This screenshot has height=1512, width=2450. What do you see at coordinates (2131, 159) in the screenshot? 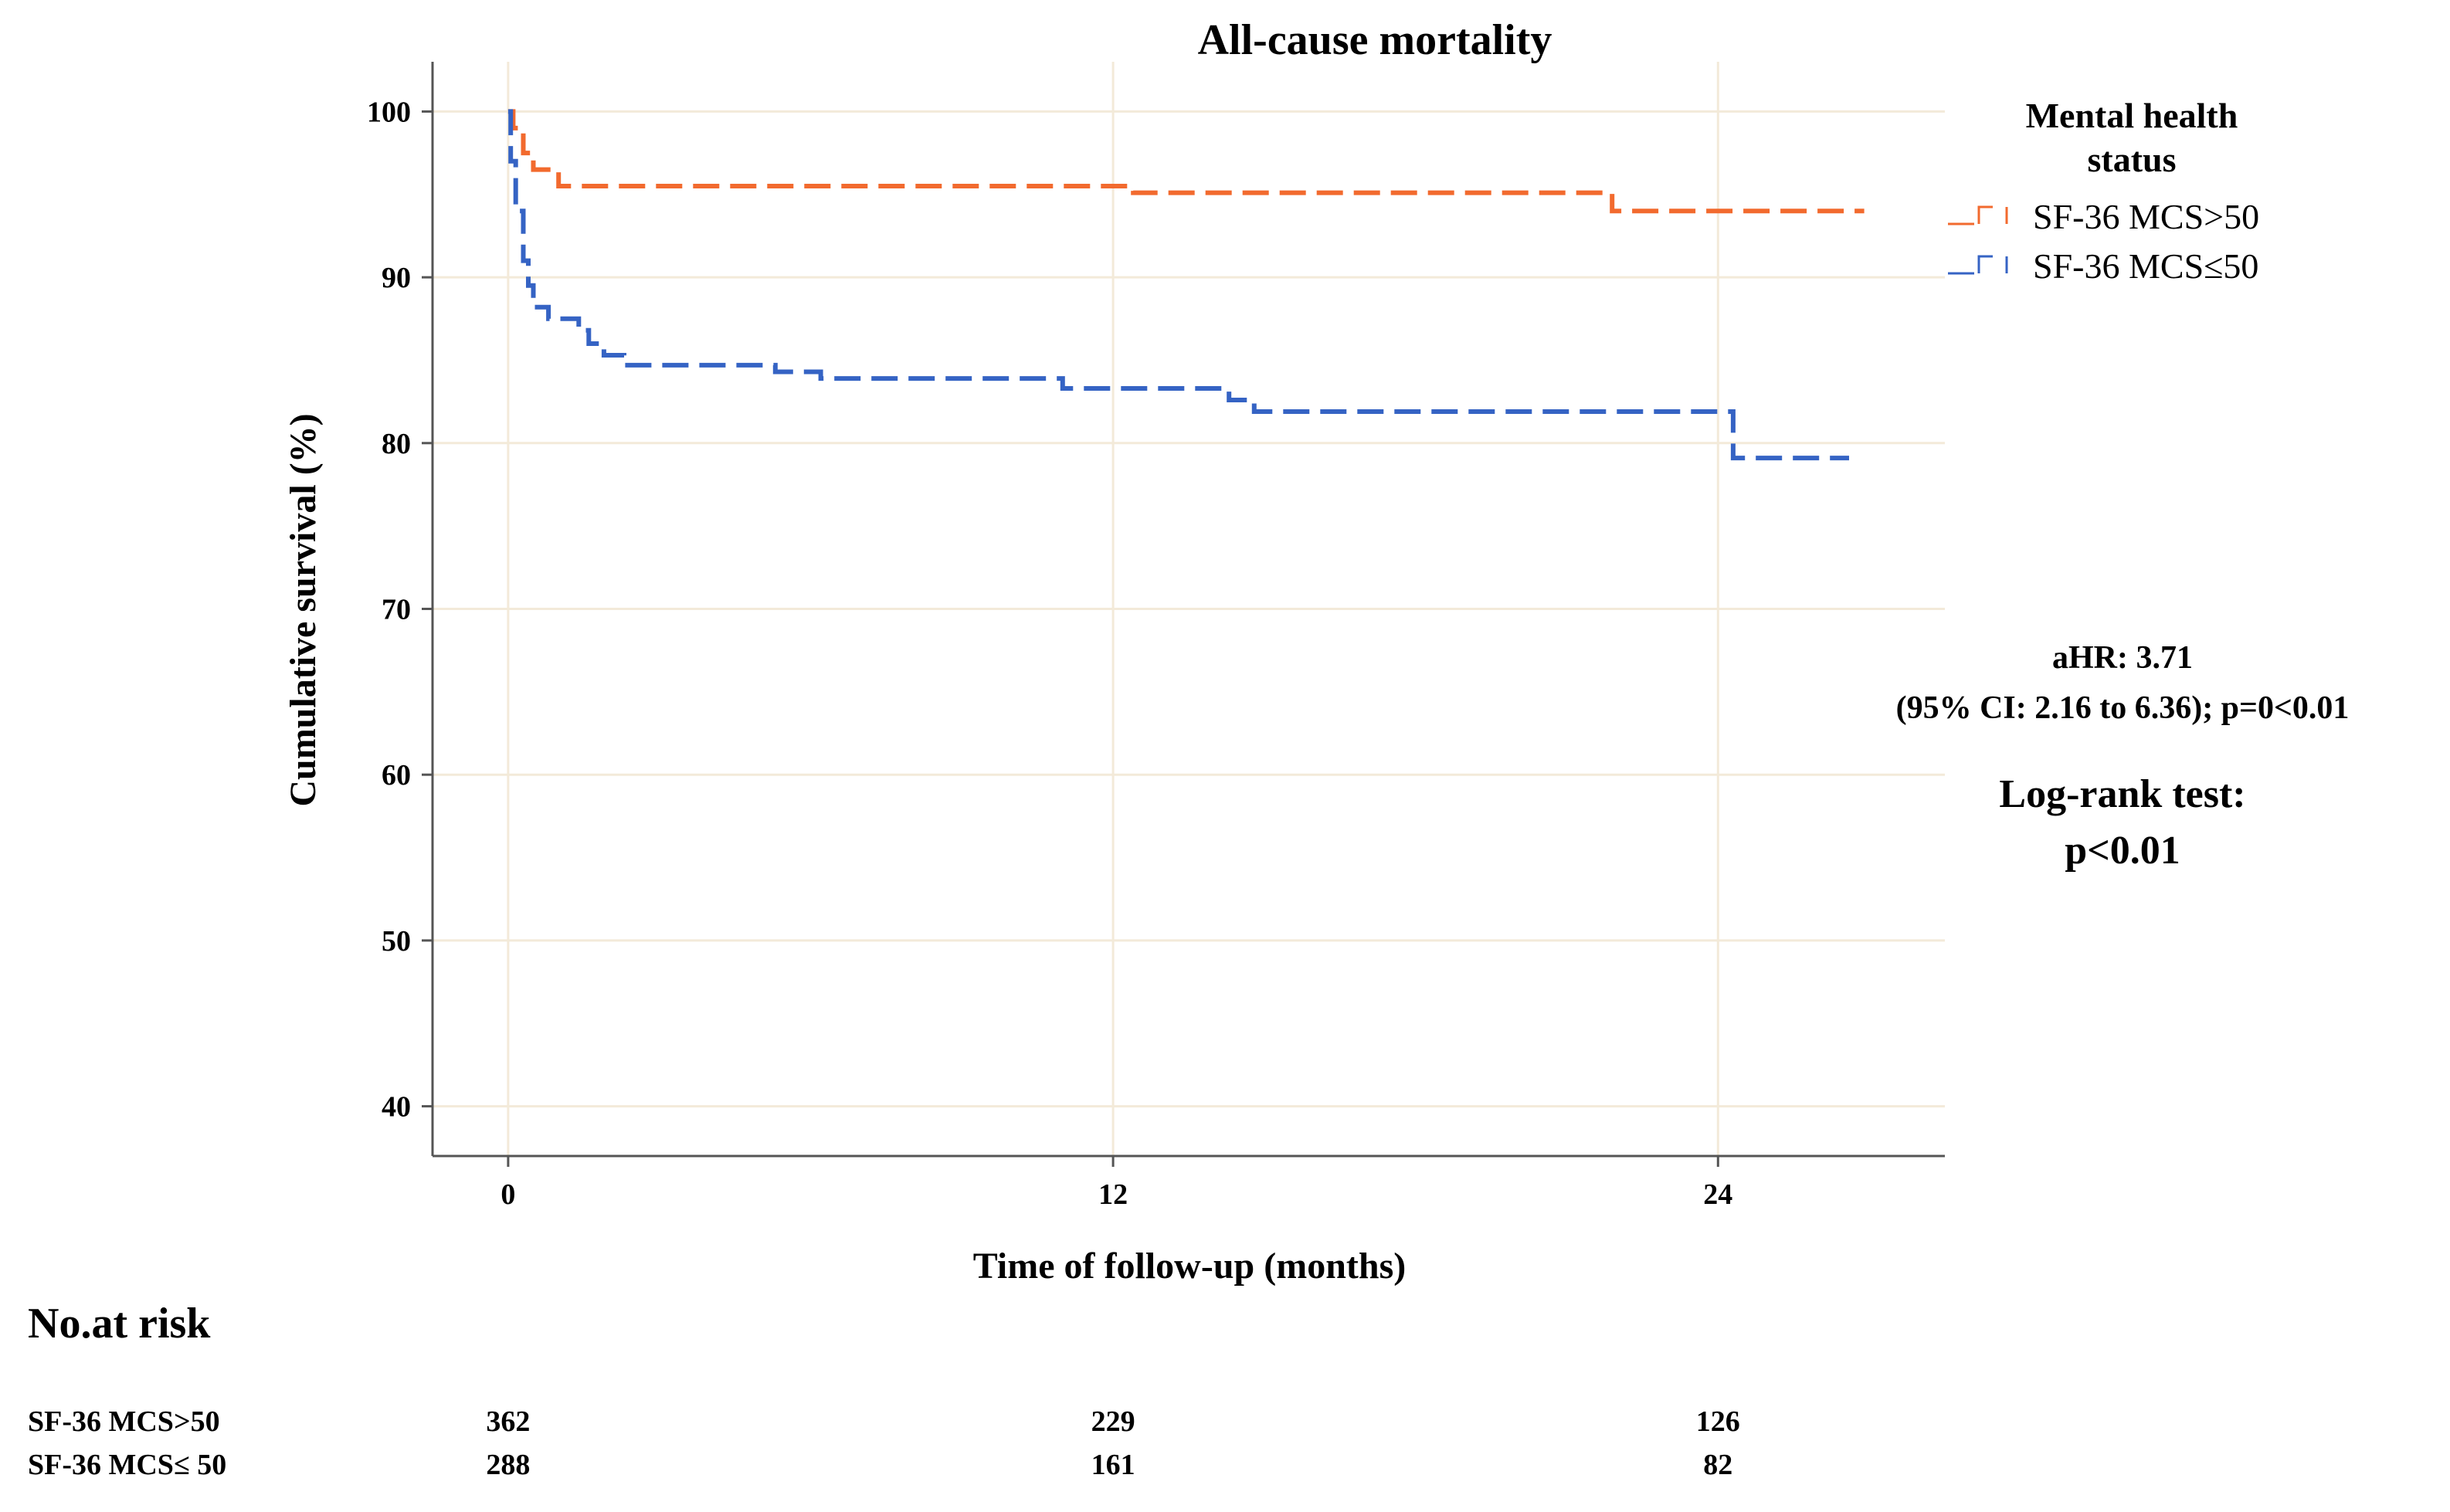
I see `legend-title-line2: status` at bounding box center [2131, 159].